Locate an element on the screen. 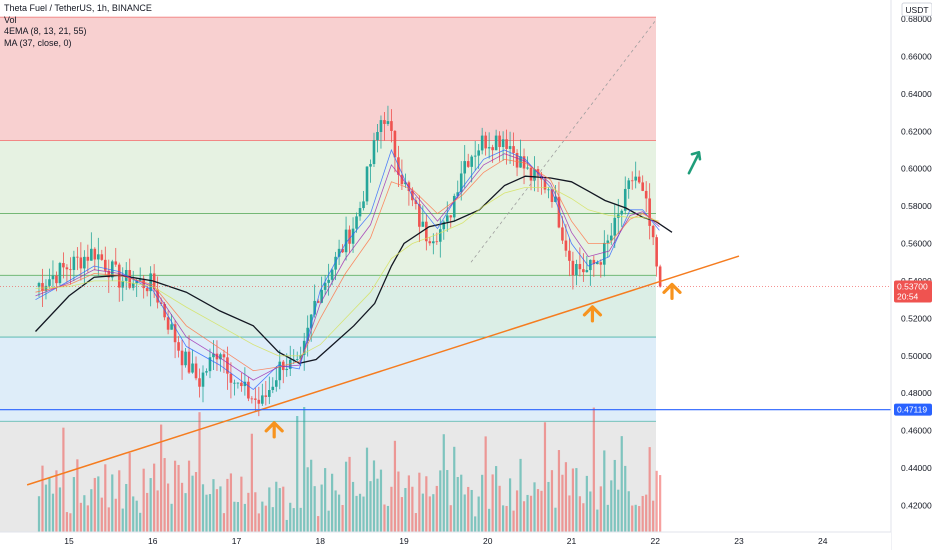 The image size is (932, 550). price-axis is located at coordinates (911, 275).